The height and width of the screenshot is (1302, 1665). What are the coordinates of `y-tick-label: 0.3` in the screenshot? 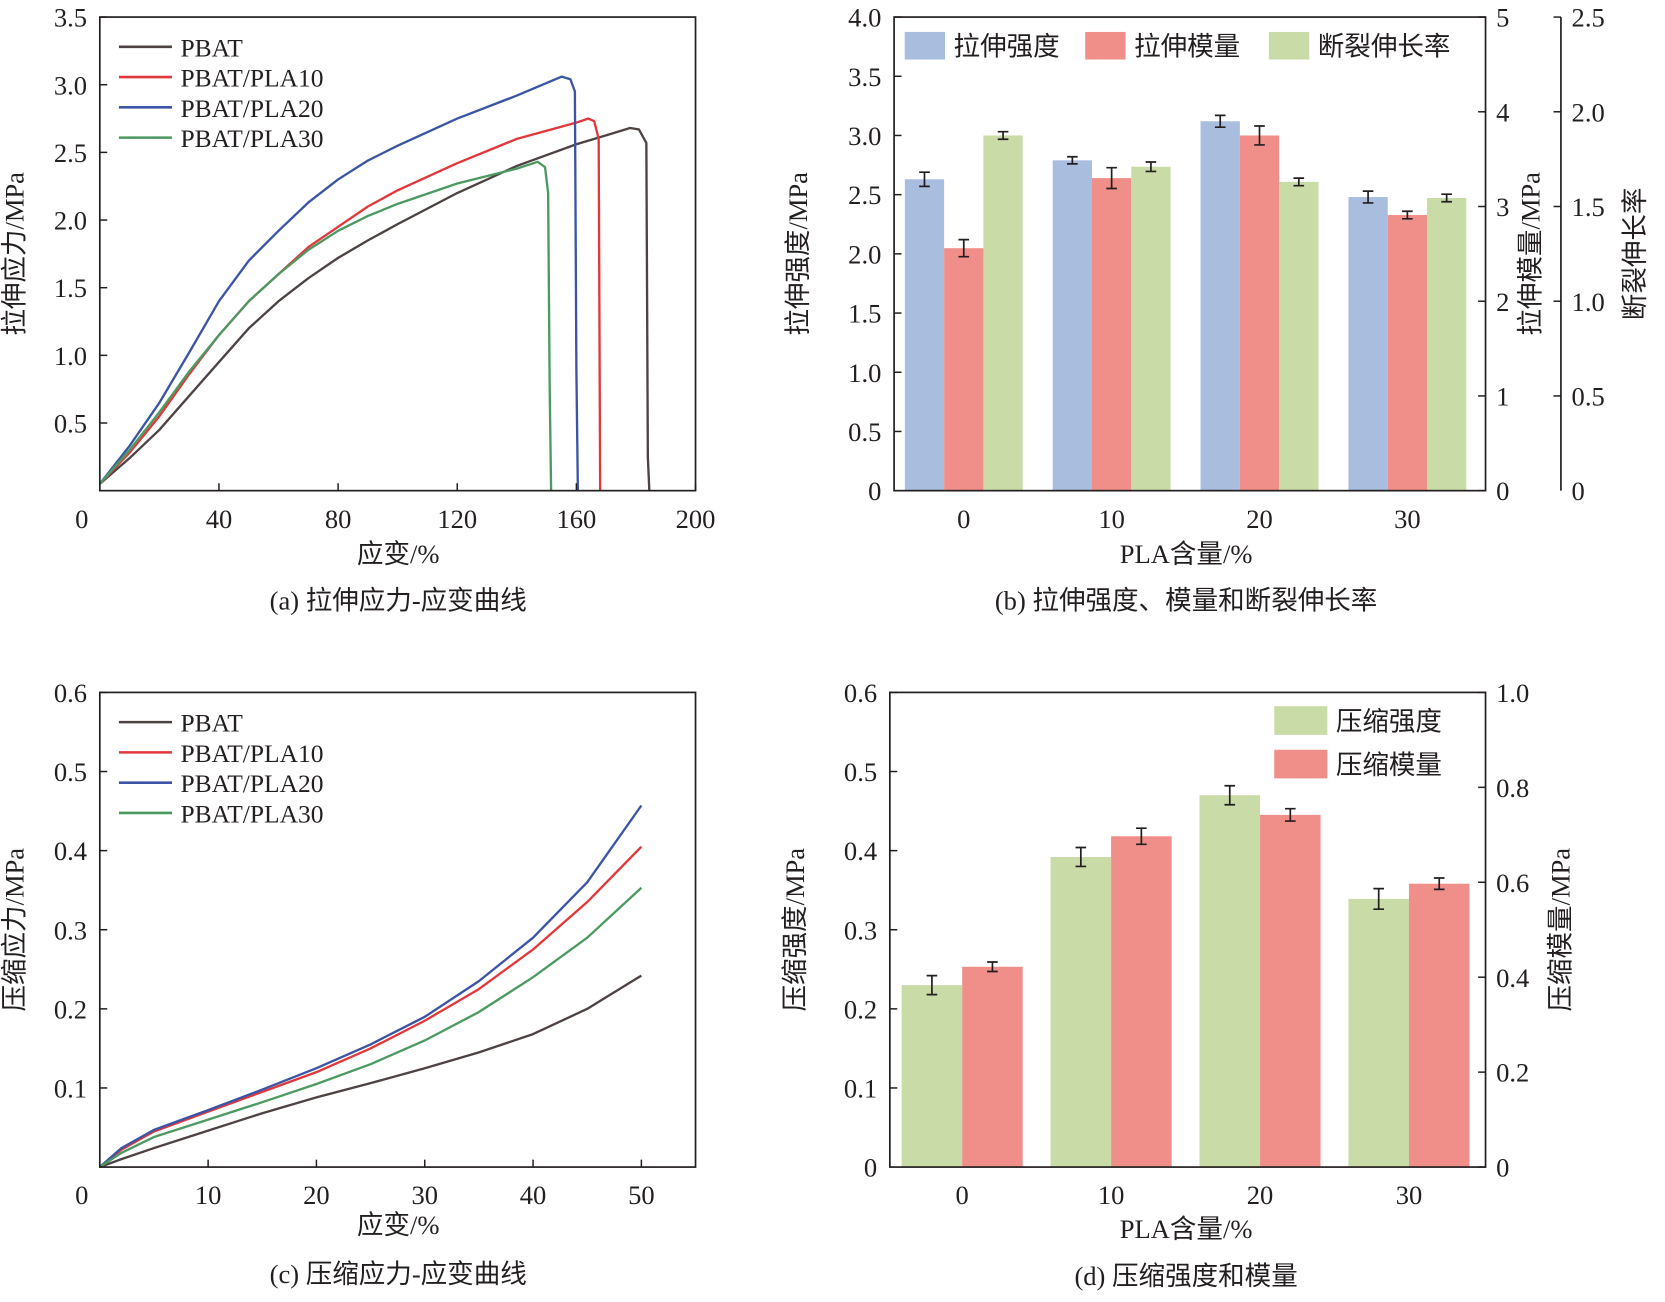 It's located at (70, 930).